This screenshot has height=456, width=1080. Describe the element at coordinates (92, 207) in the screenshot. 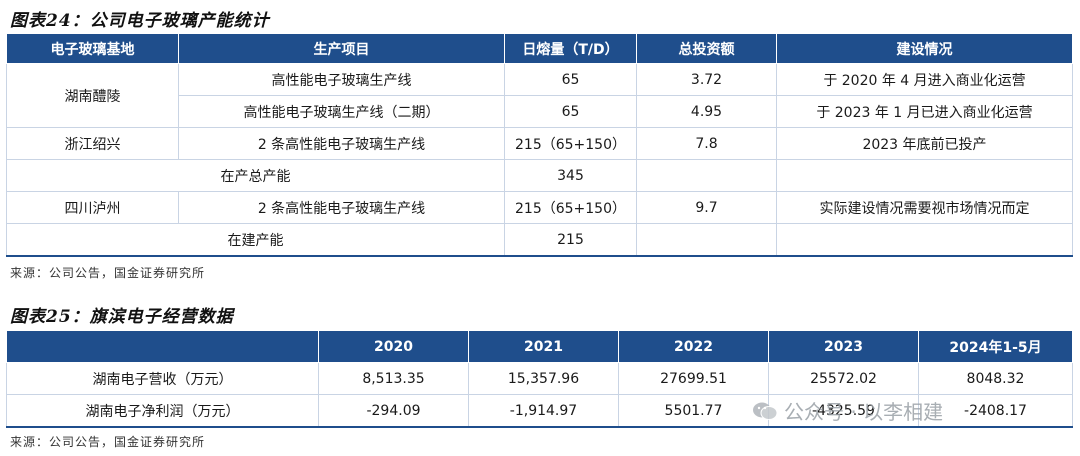

I see `cell-base: 四川泸州` at that location.